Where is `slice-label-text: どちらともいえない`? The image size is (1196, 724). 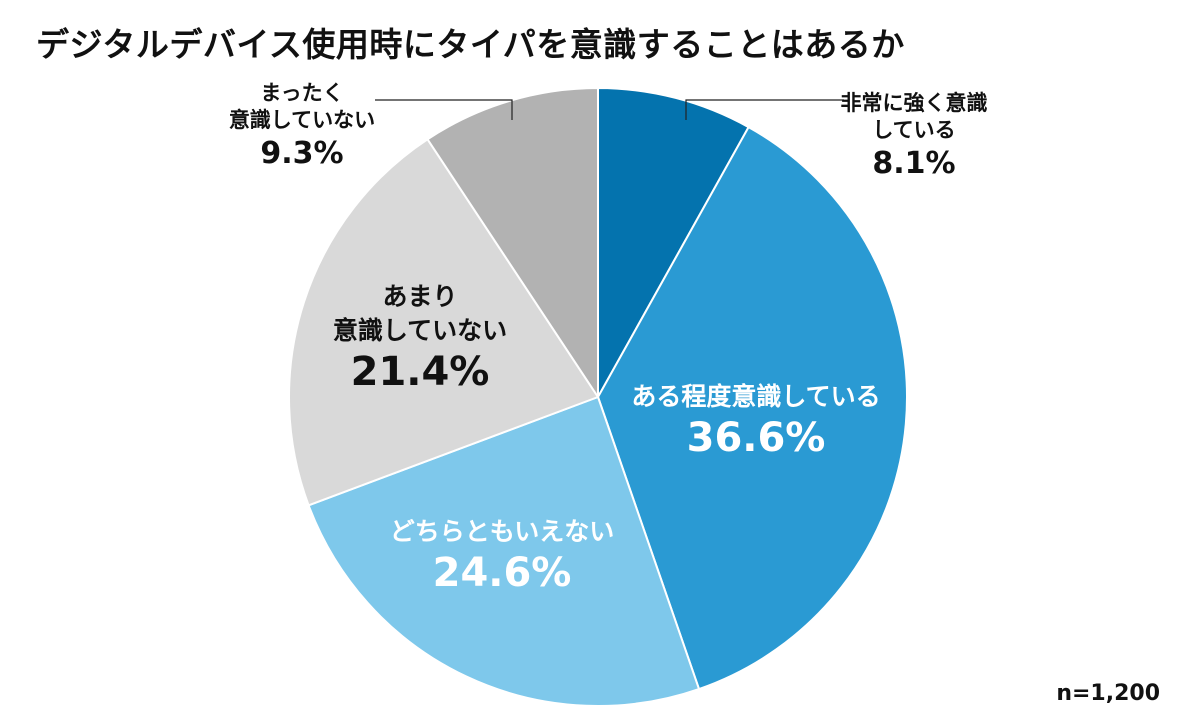
slice-label-text: どちらともいえない is located at coordinates (502, 531).